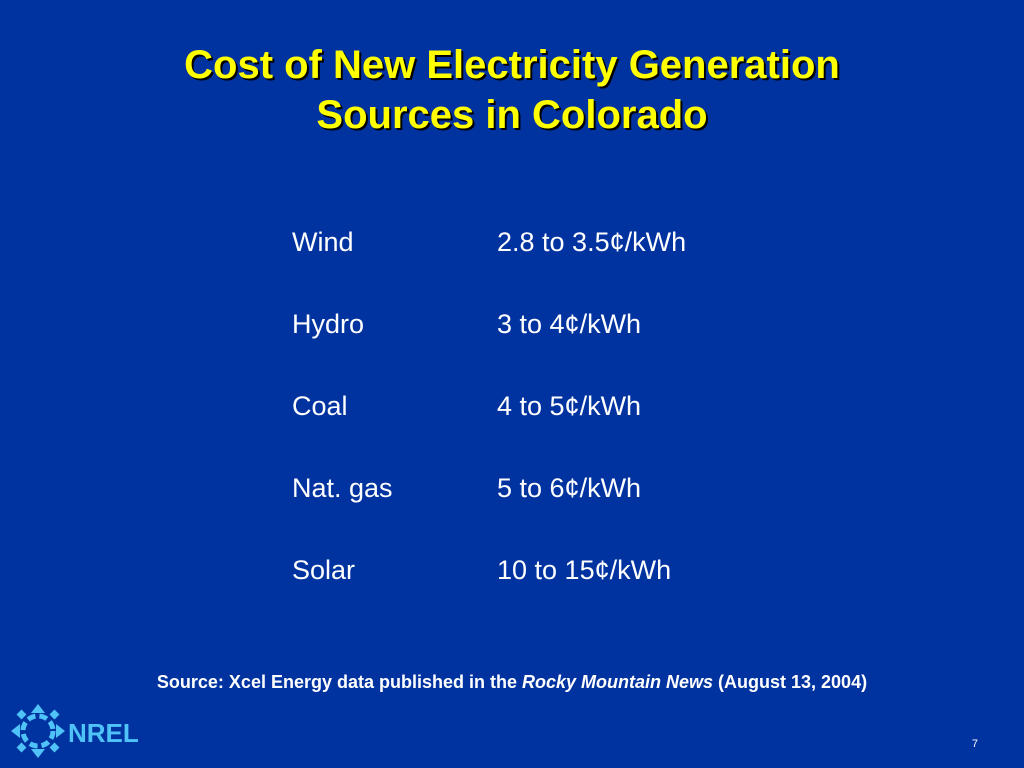  I want to click on source-label: Wind, so click(323, 242).